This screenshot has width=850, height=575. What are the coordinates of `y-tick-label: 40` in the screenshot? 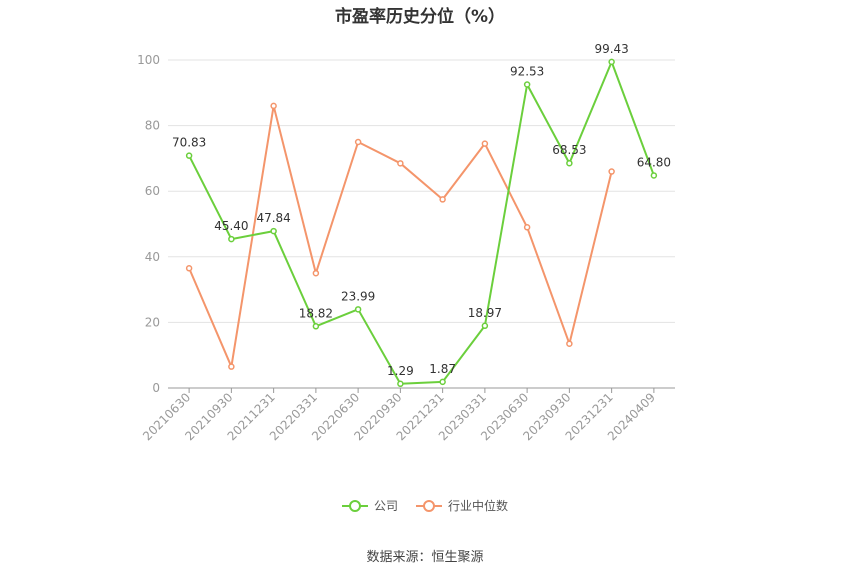 It's located at (152, 257).